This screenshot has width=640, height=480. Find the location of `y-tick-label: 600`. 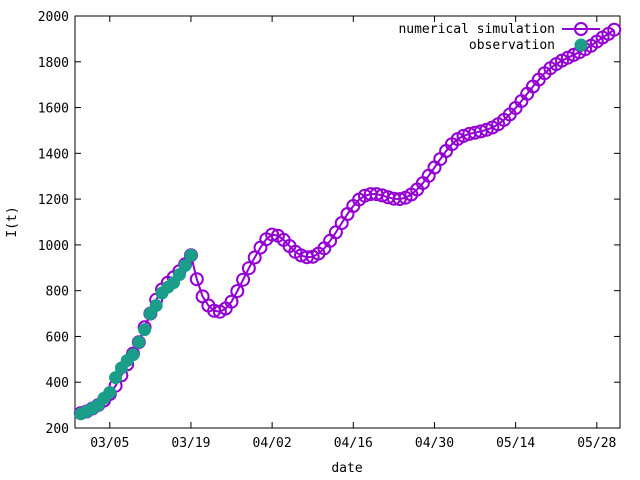

y-tick-label: 600 is located at coordinates (57, 337).